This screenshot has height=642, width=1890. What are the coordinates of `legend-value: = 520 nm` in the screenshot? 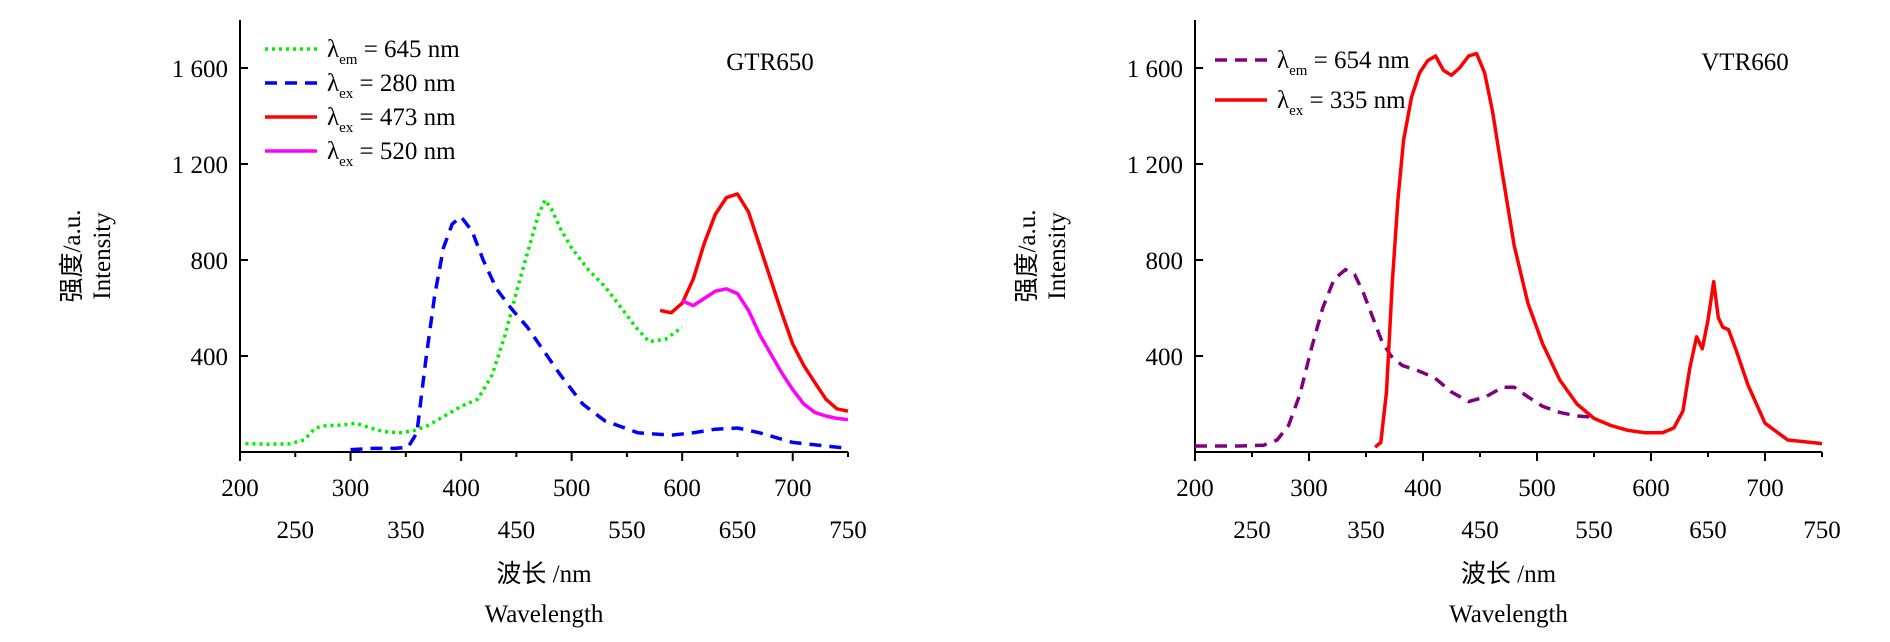 It's located at (404, 151).